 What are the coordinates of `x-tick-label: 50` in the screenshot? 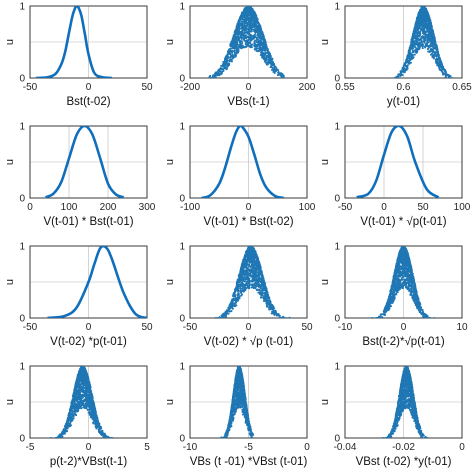 It's located at (307, 327).